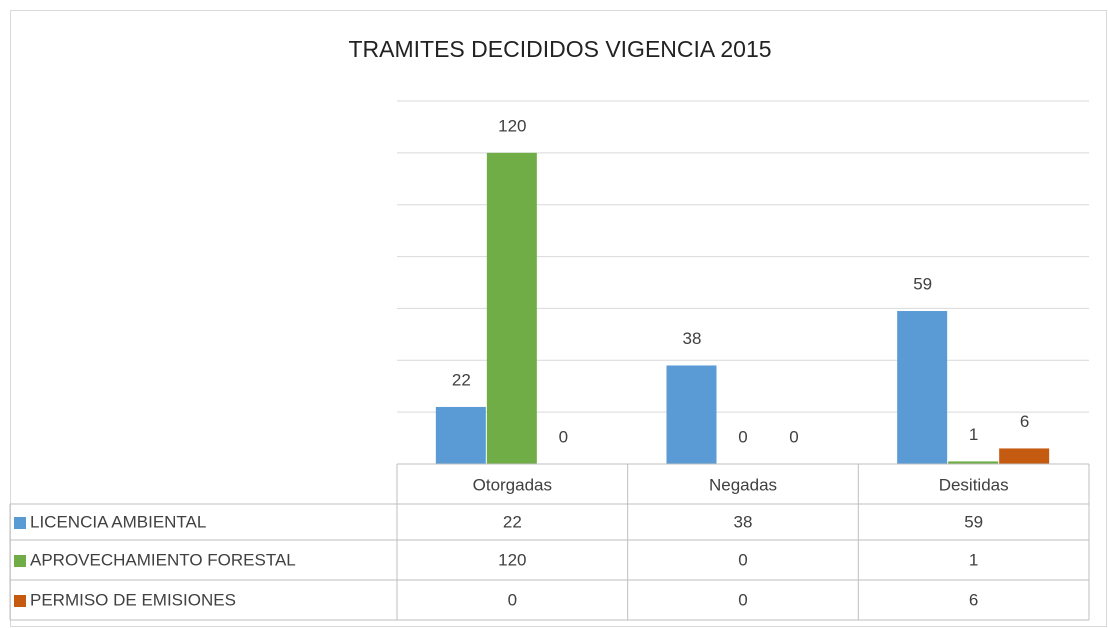  I want to click on chart-title: TRAMITES DECIDIDOS VIGENCIA 2015, so click(559, 49).